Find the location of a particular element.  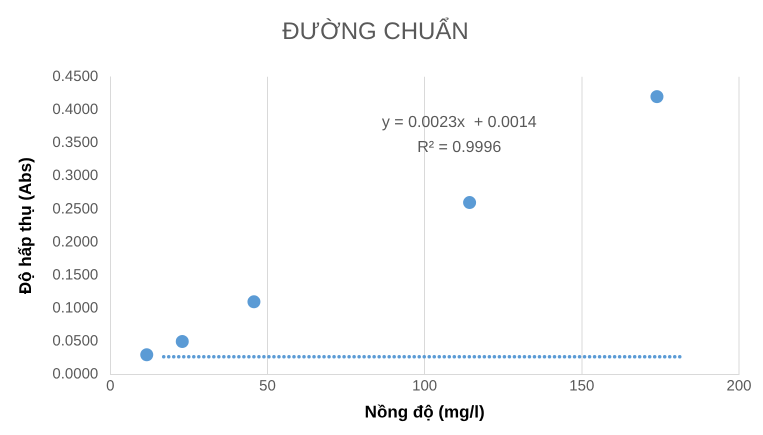

x-tick-label: 50 is located at coordinates (267, 386).